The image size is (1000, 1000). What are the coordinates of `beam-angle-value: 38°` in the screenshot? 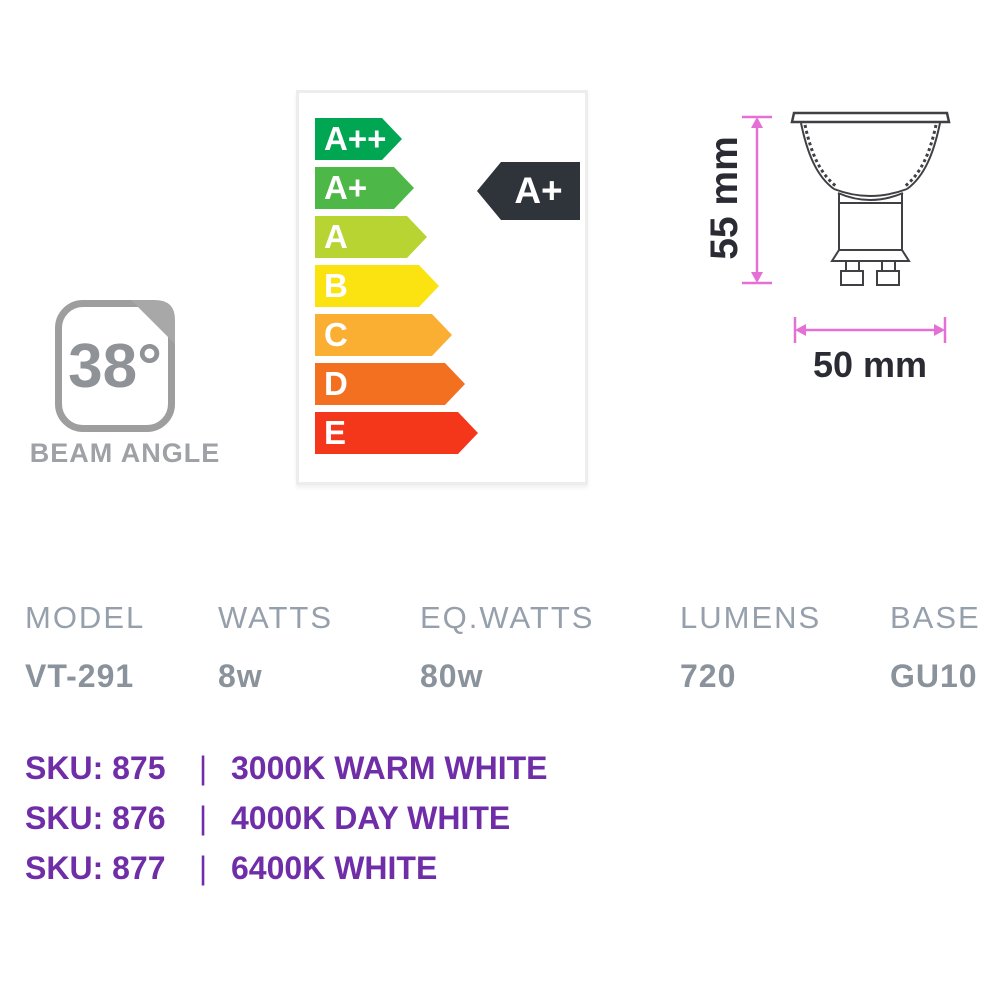 It's located at (115, 366).